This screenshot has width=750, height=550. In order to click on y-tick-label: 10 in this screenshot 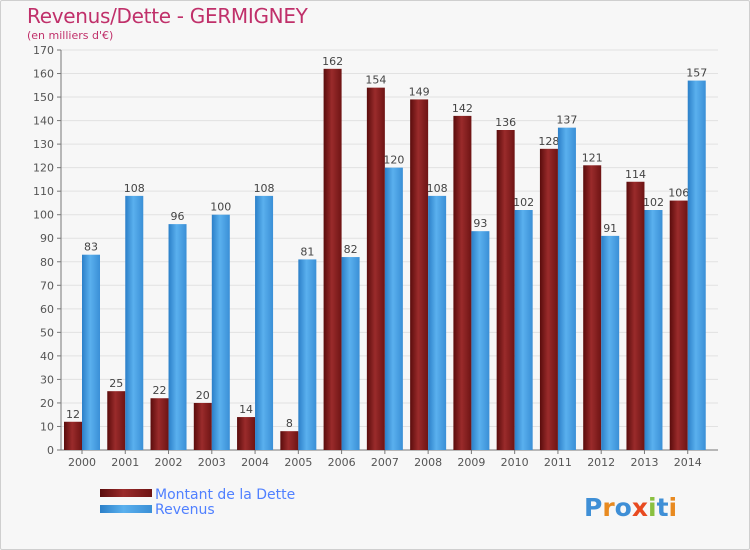, I will do `click(47, 426)`.